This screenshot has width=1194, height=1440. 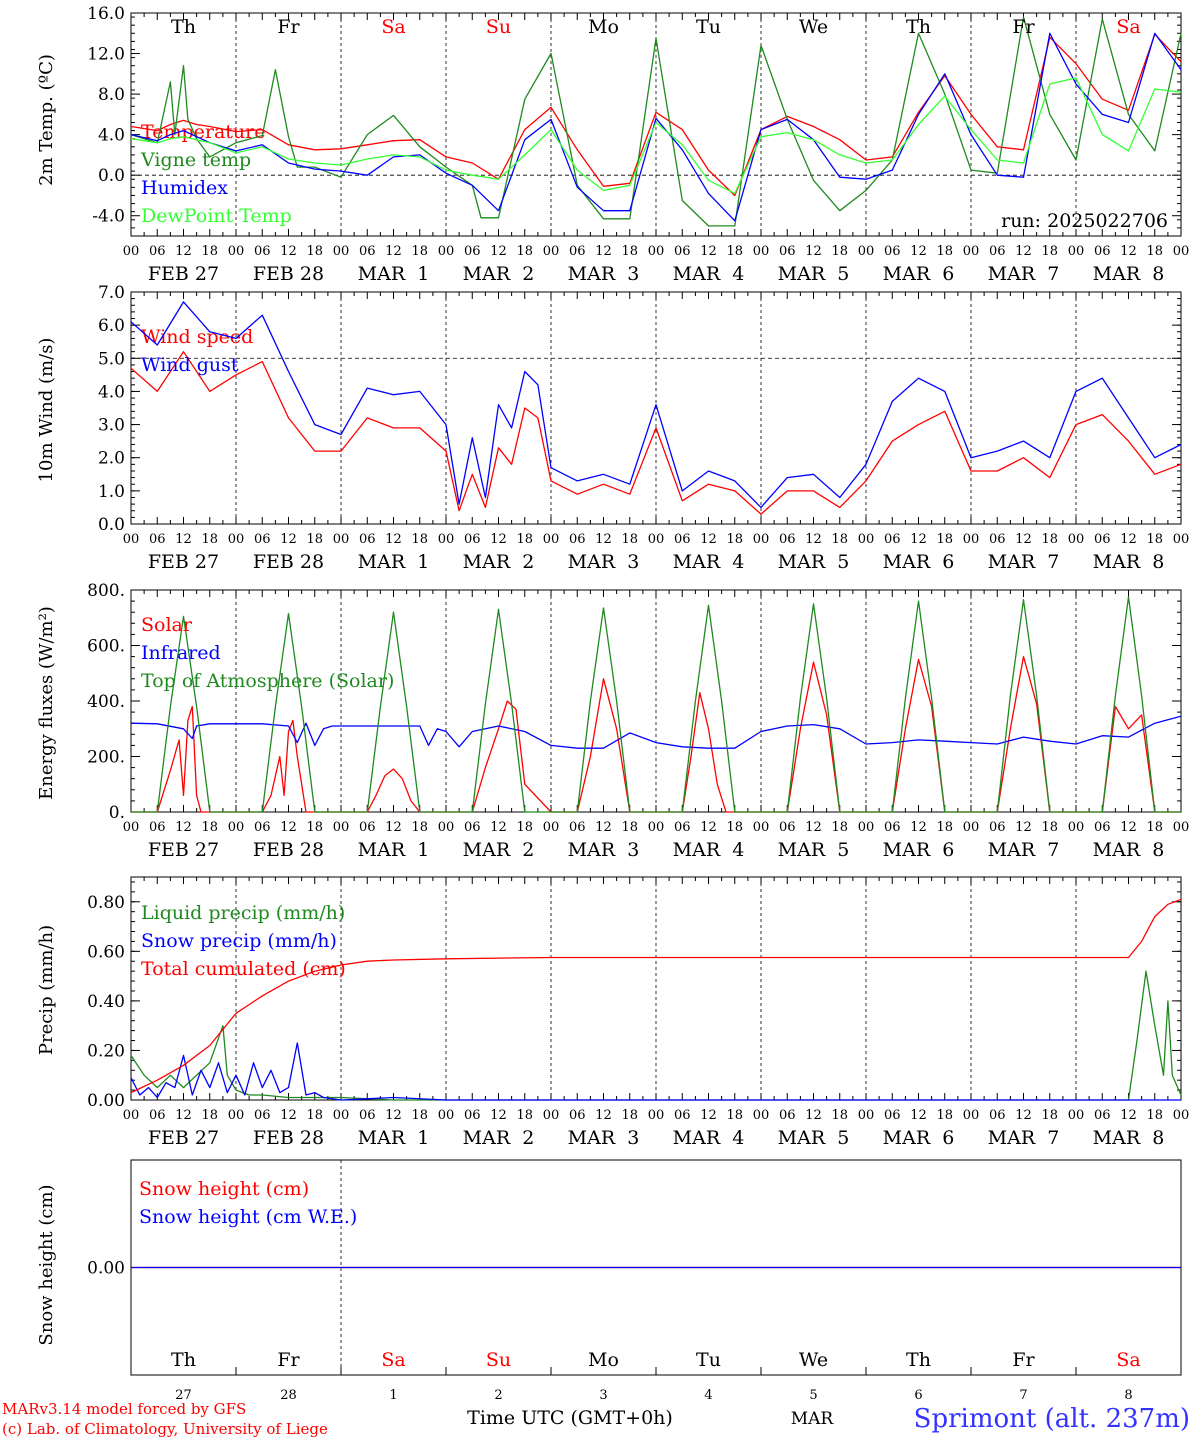 I want to click on snow-legend-entry: Snow height (cm W.E.), so click(x=248, y=1217).